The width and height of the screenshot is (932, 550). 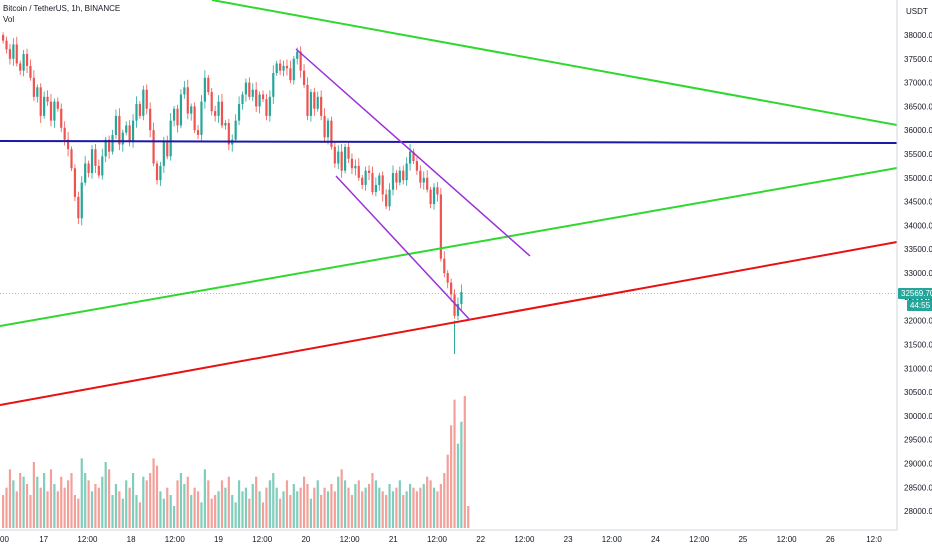 What do you see at coordinates (437, 539) in the screenshot?
I see `time-tick-label: 12:00` at bounding box center [437, 539].